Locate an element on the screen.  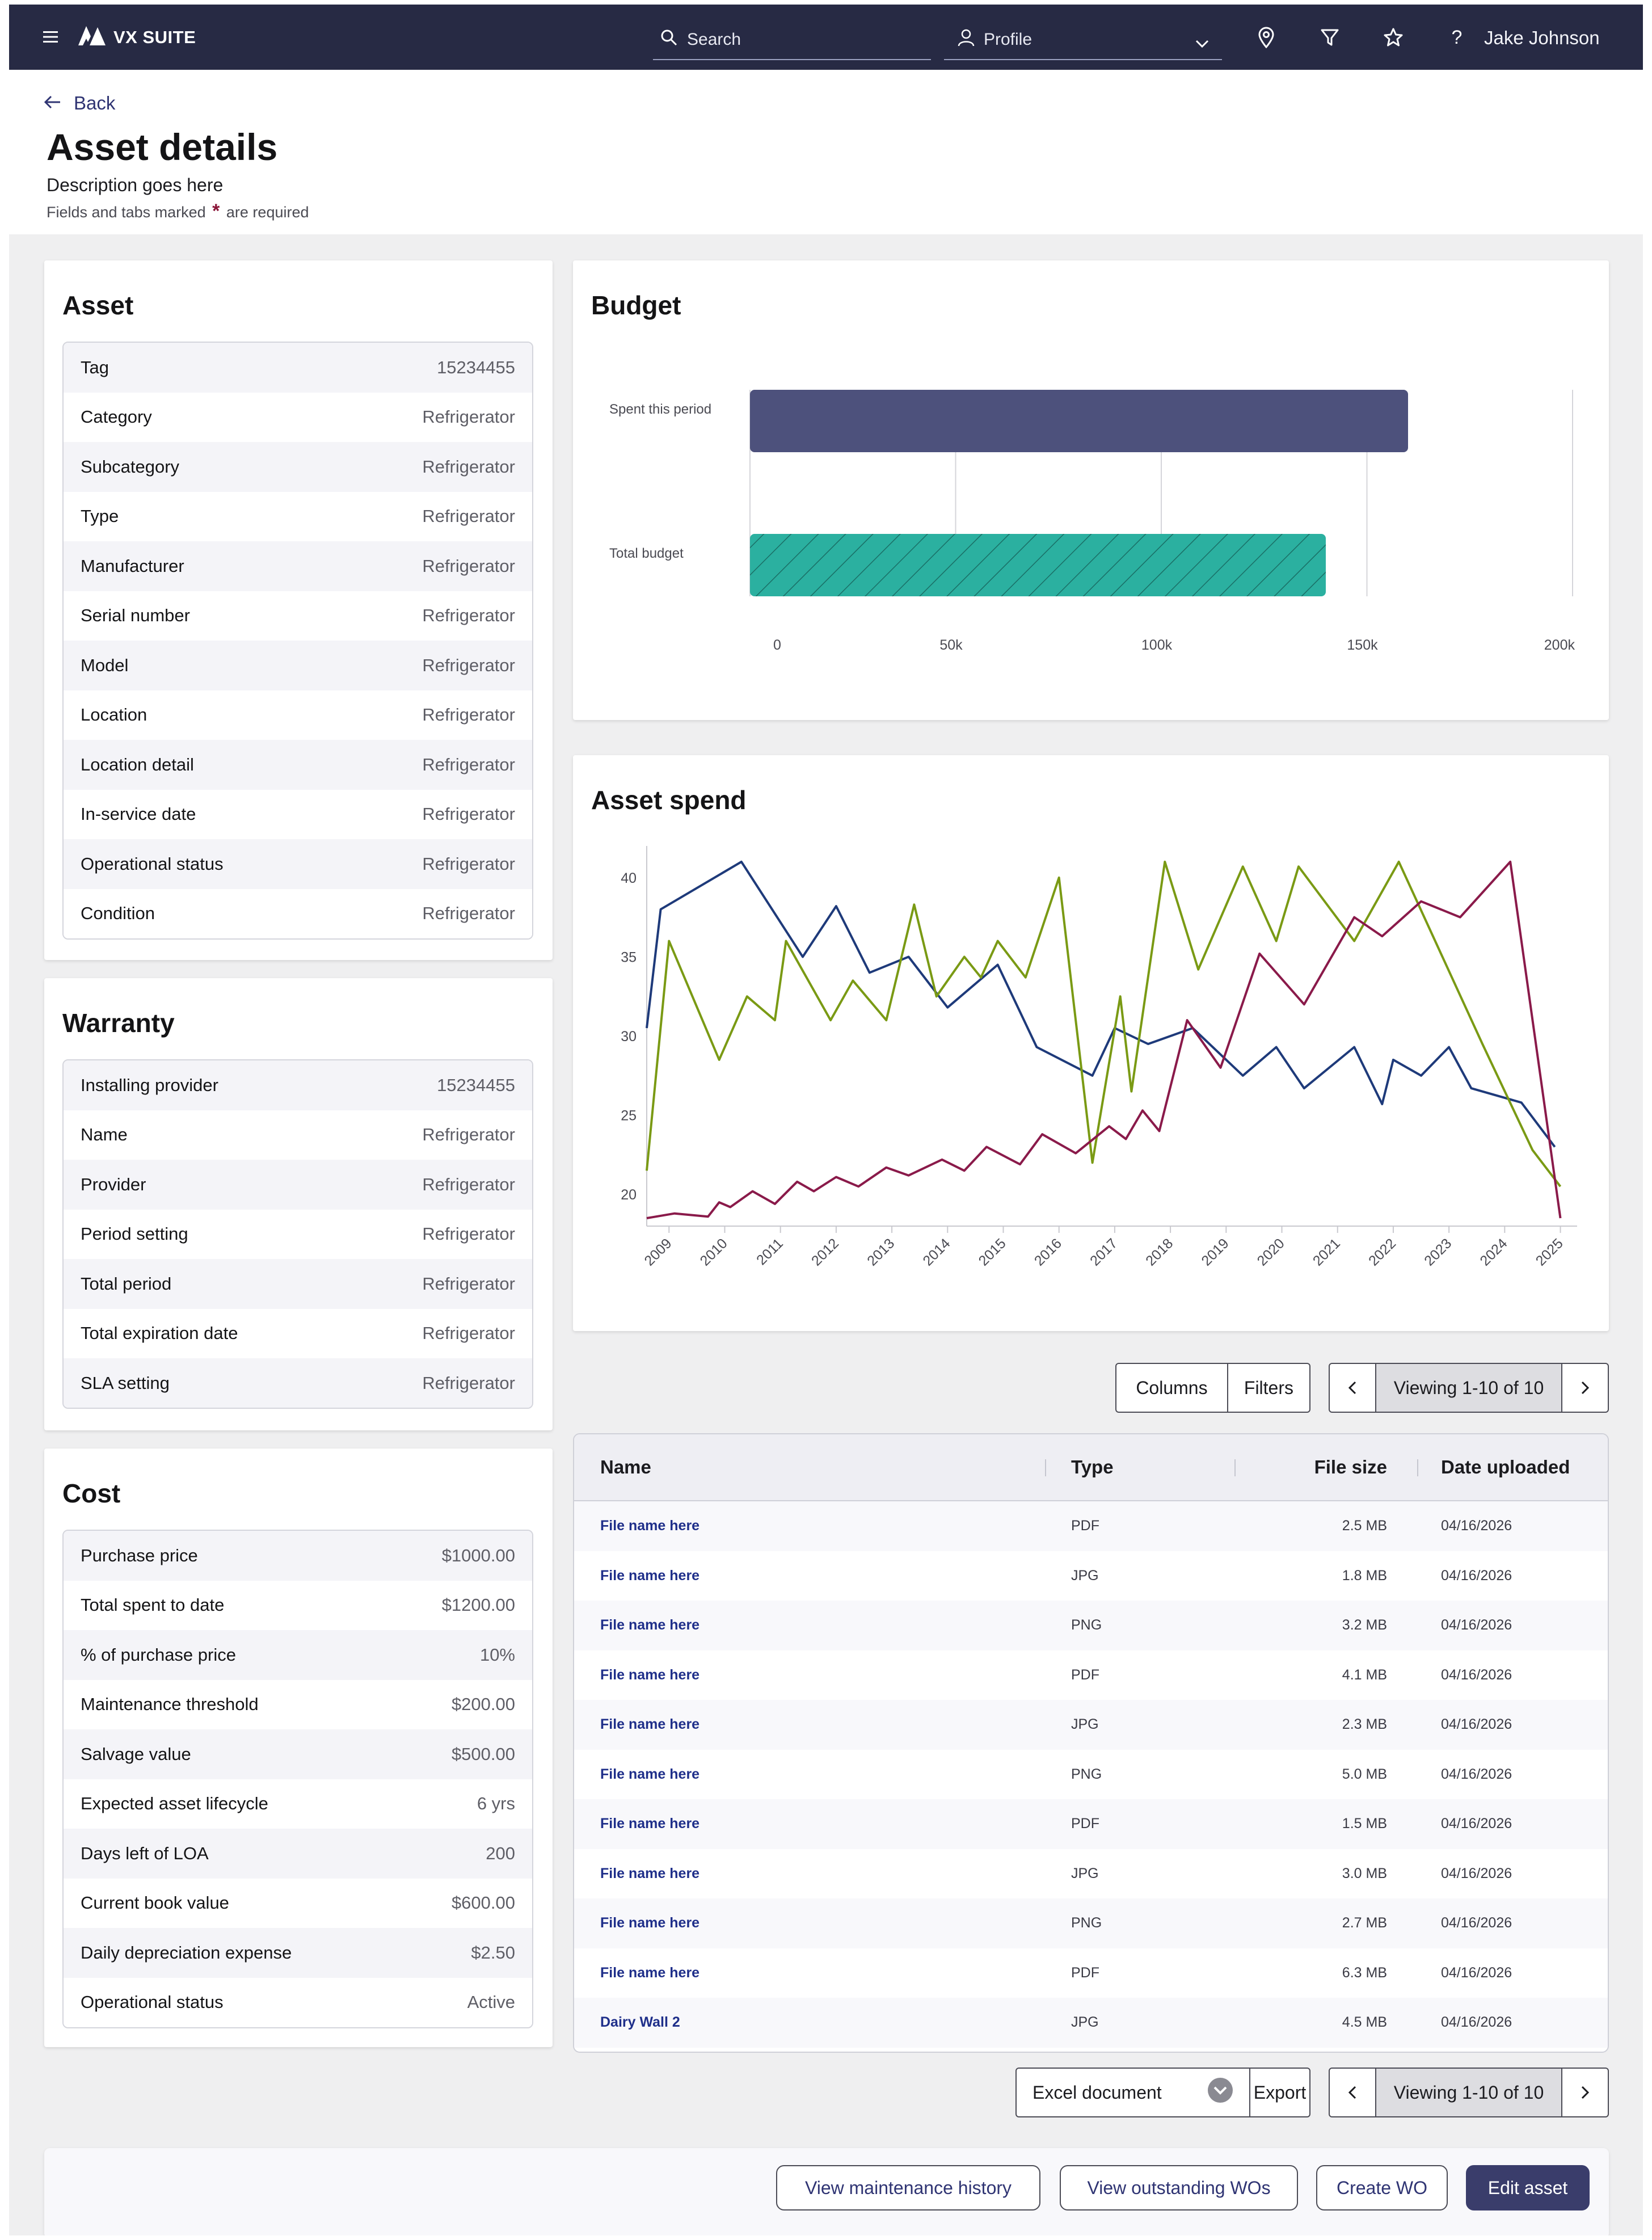
table-row: File name here PNG 2.7 MB 04/16/2026 is located at coordinates (1091, 1923).